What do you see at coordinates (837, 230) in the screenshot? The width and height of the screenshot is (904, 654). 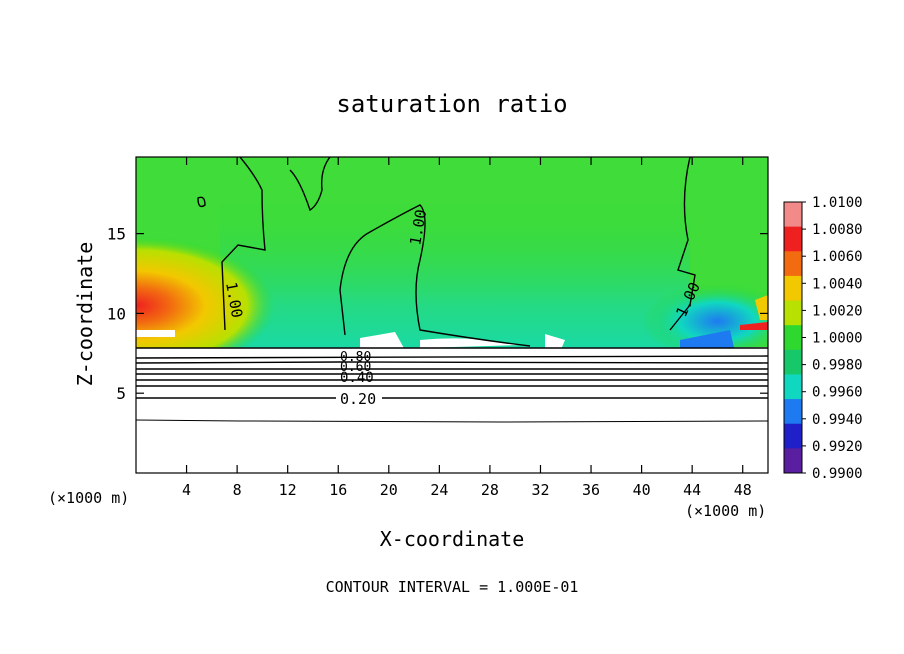 I see `colorbar-tick-label: 1.0080` at bounding box center [837, 230].